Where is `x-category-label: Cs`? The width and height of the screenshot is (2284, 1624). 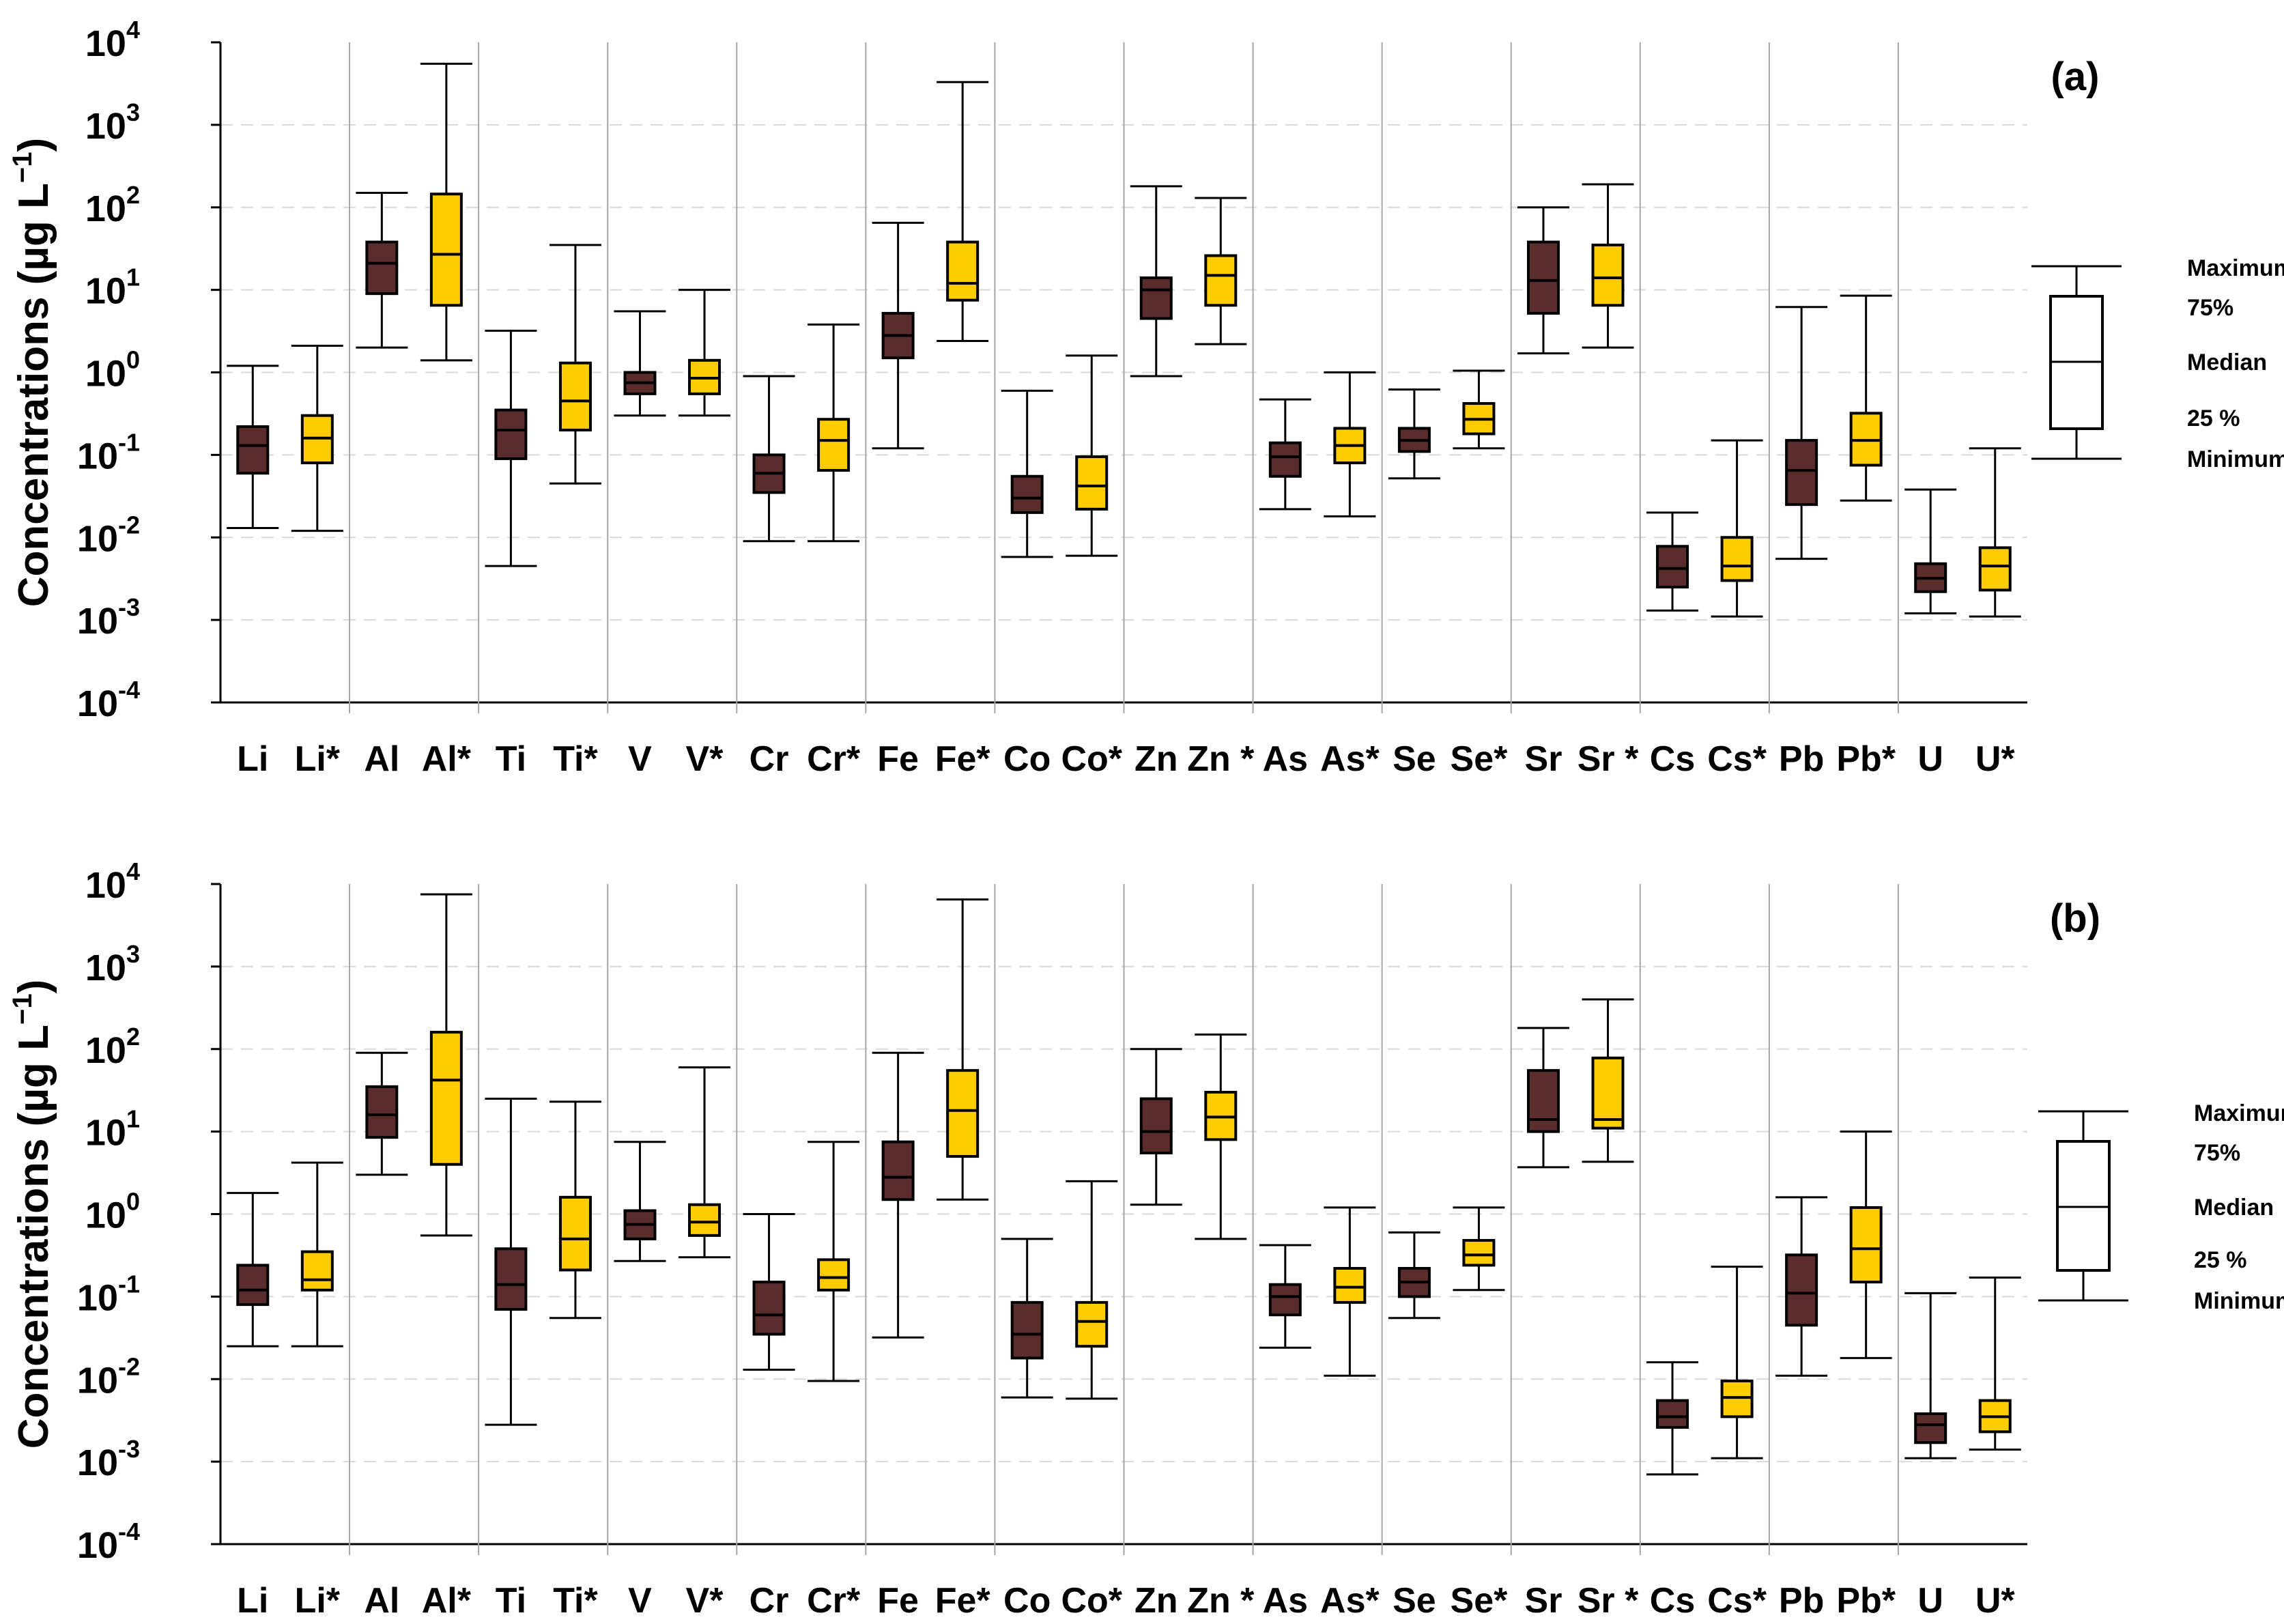 x-category-label: Cs is located at coordinates (1672, 759).